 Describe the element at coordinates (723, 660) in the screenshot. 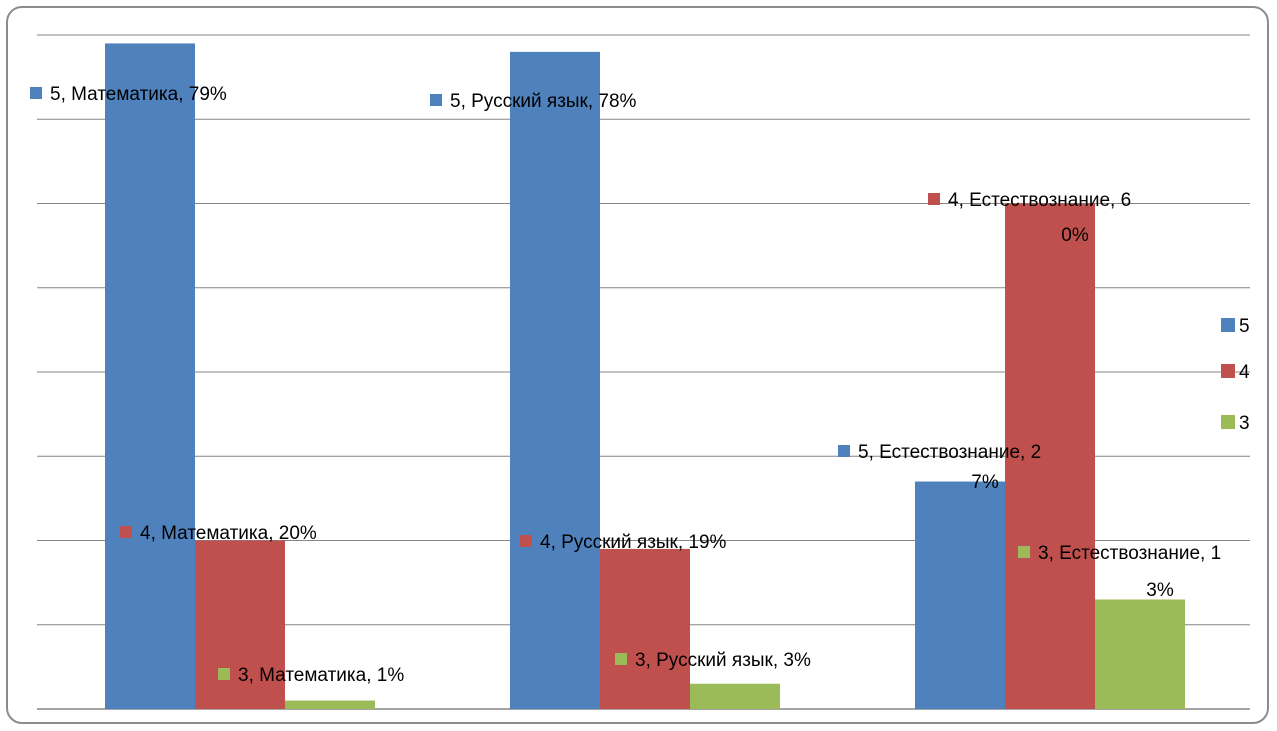

I see `data-label: 3, Русский язык, 3%` at that location.